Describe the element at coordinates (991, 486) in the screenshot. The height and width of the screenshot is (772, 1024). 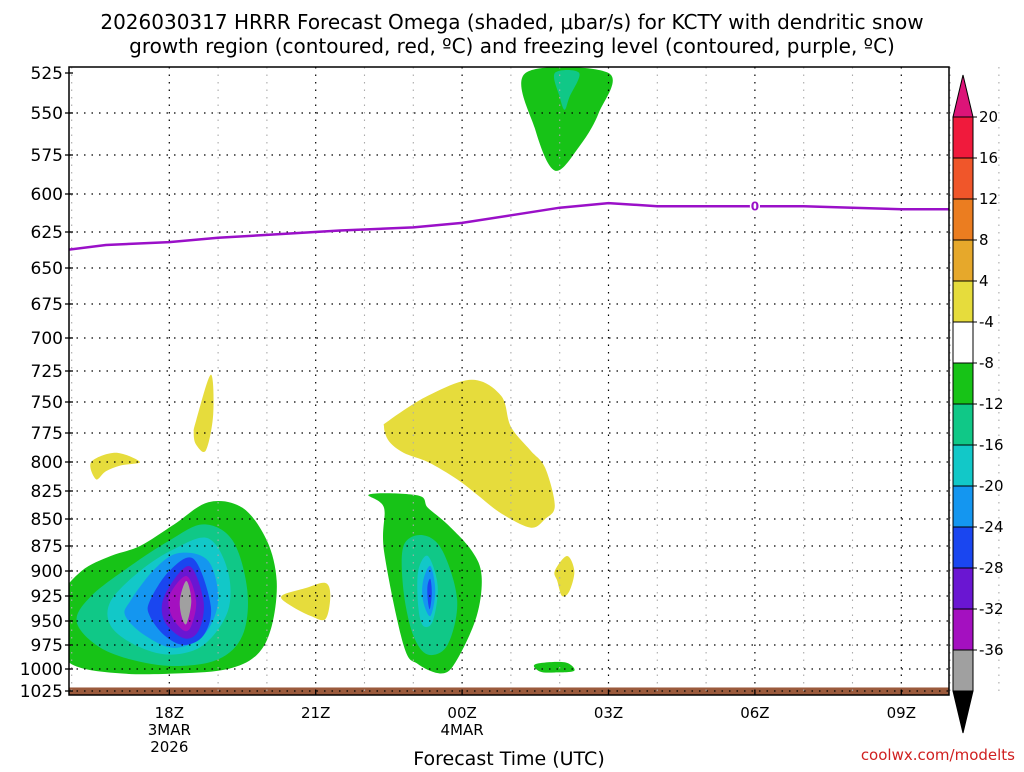
I see `colorbar-label--20: -20` at that location.